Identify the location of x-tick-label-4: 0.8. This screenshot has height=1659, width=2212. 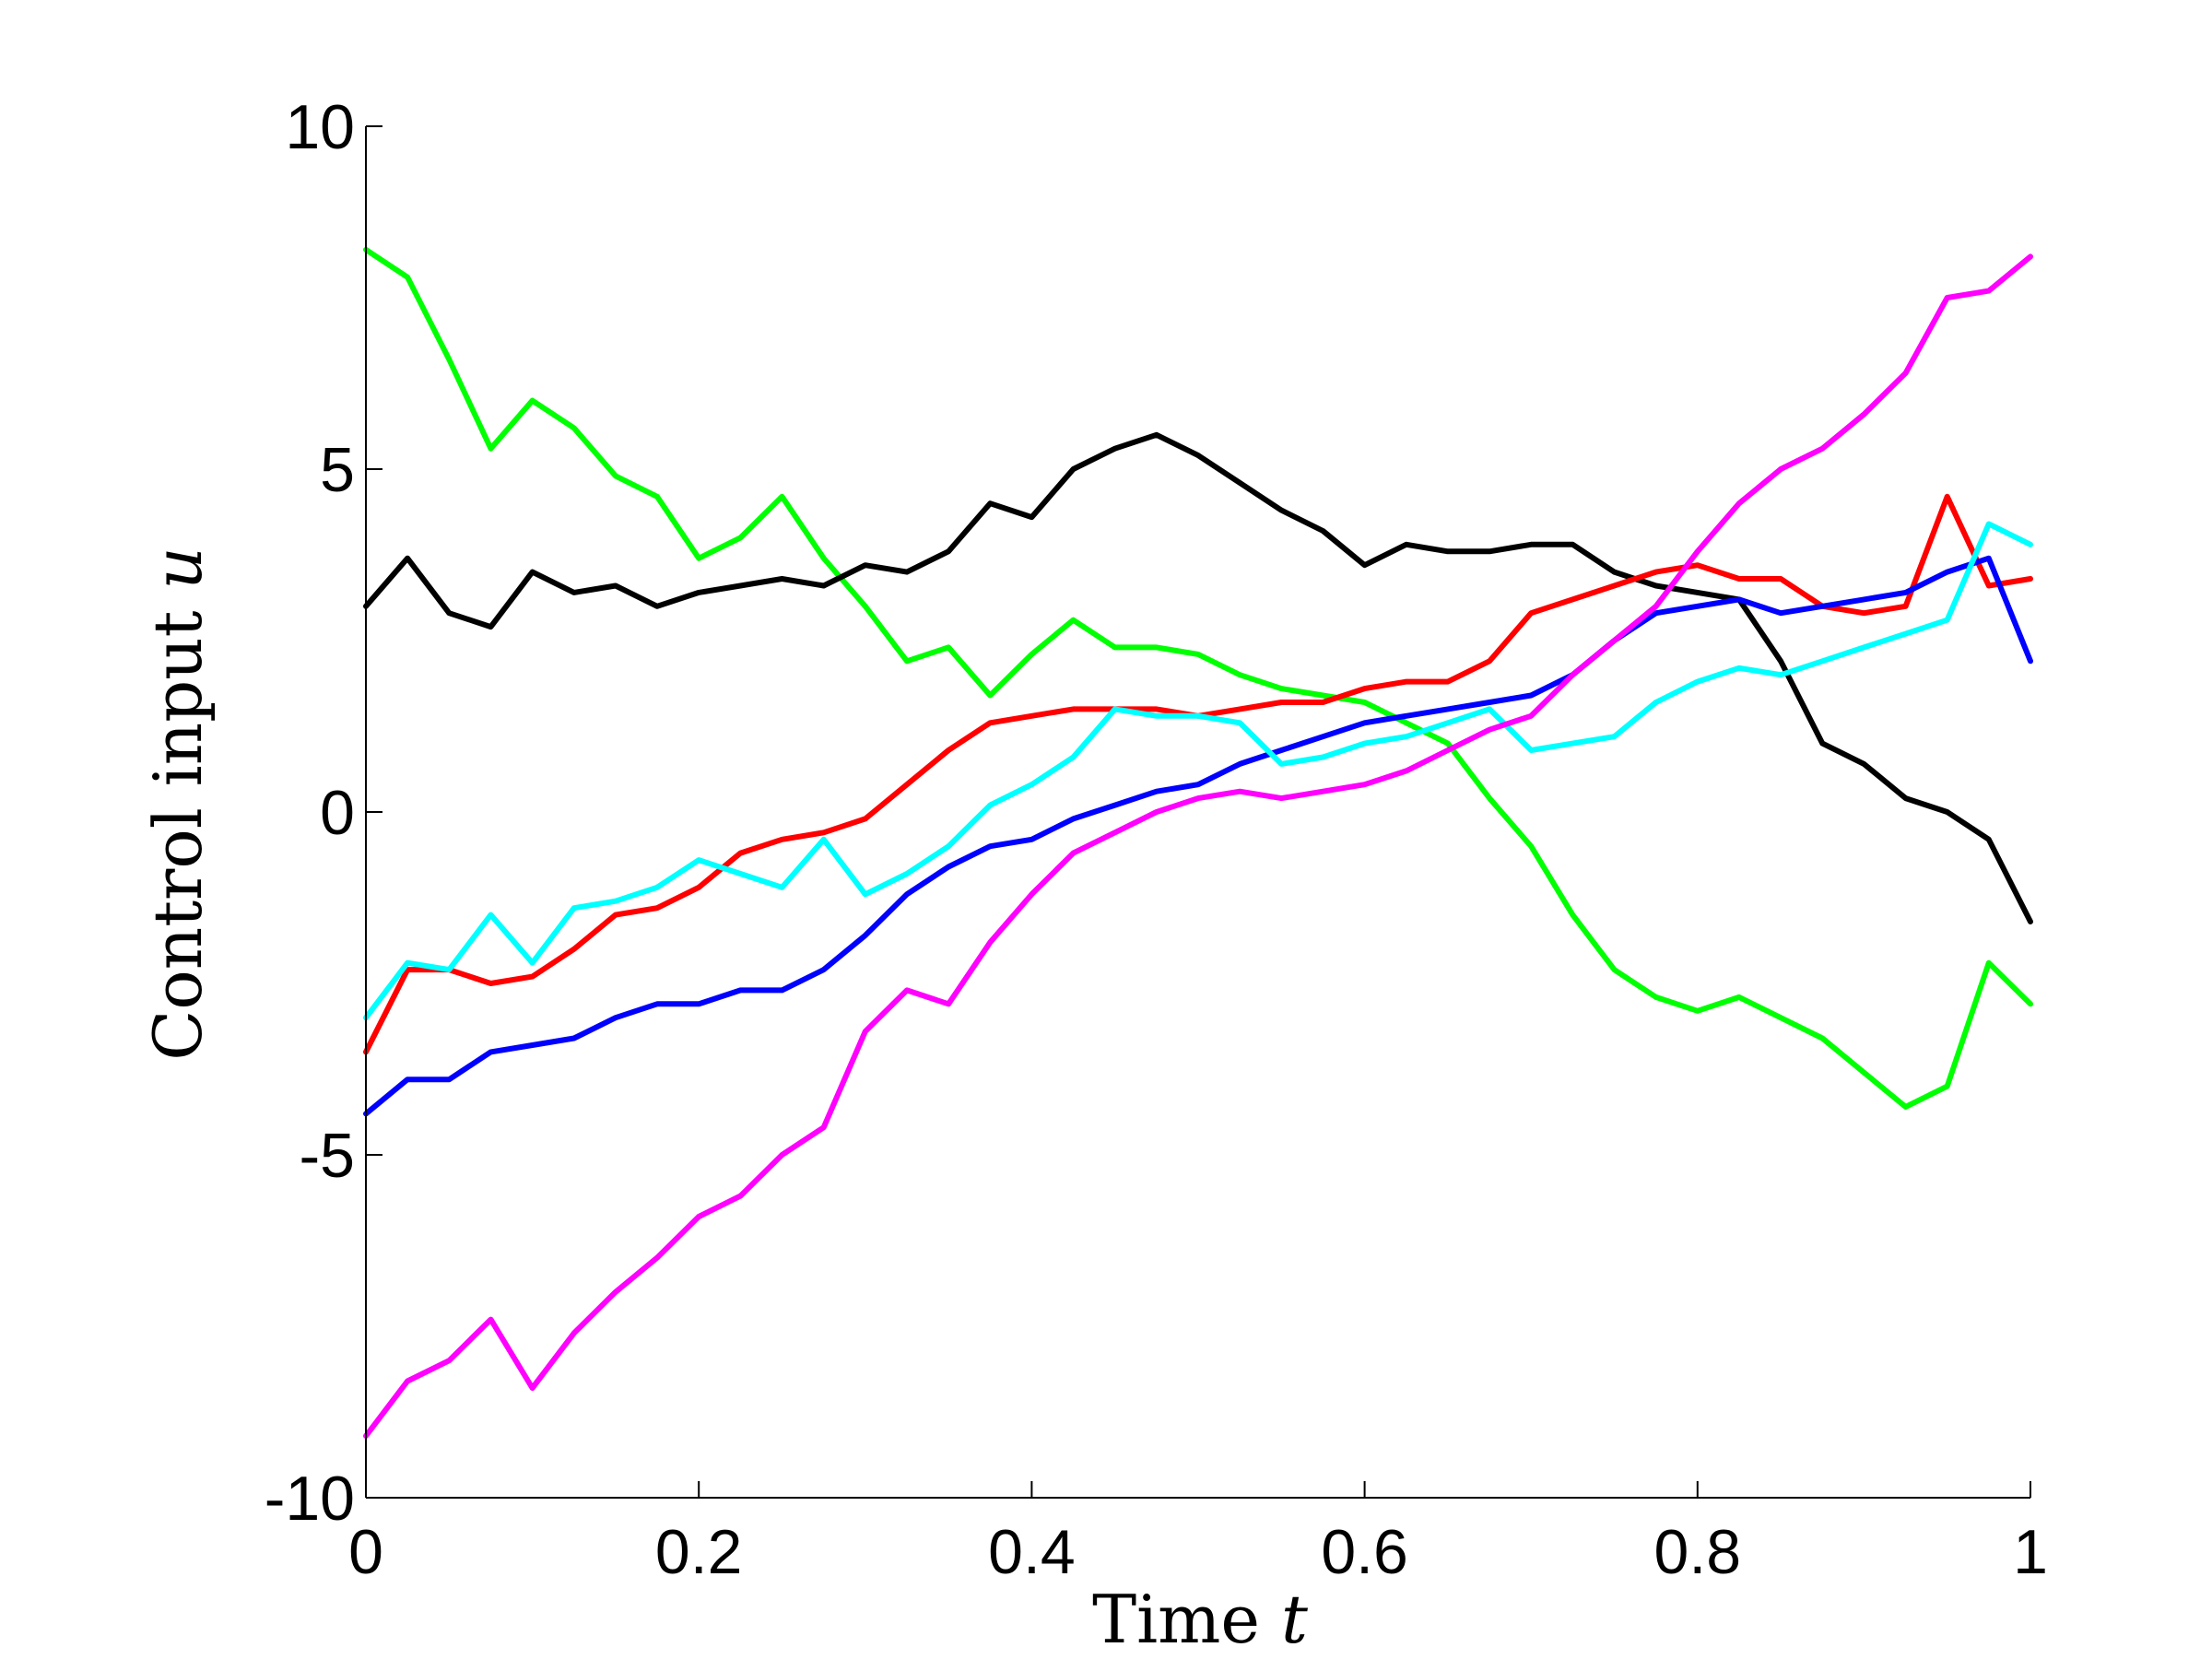
(1698, 1552).